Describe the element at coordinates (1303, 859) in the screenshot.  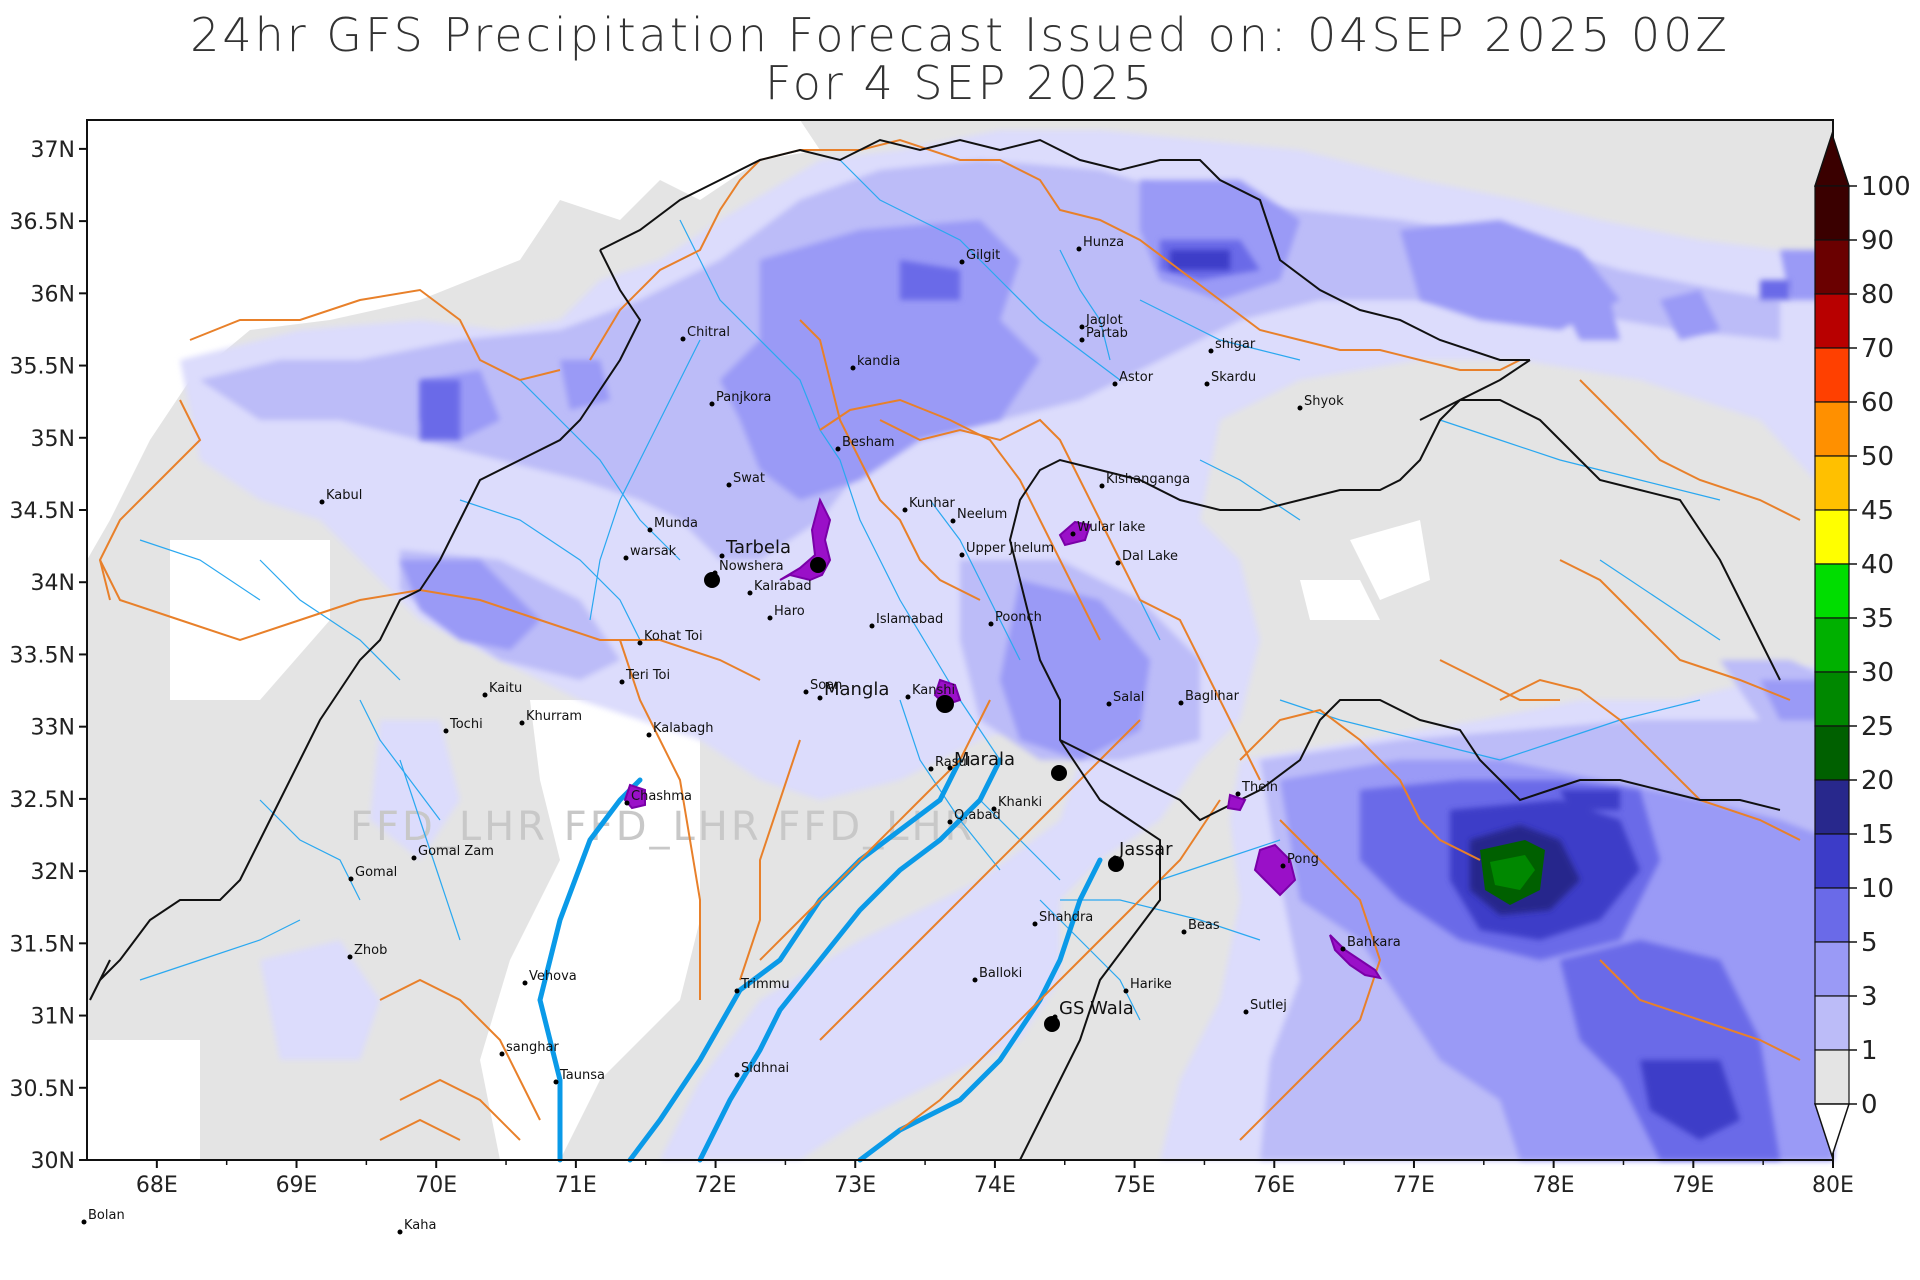
I see `station-label-pong: Pong` at that location.